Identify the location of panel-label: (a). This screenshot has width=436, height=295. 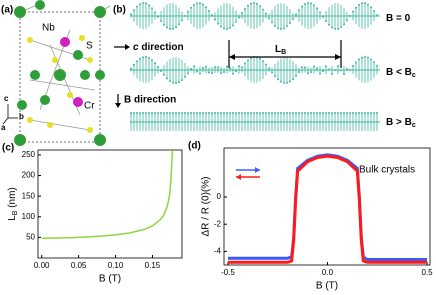
(7, 10).